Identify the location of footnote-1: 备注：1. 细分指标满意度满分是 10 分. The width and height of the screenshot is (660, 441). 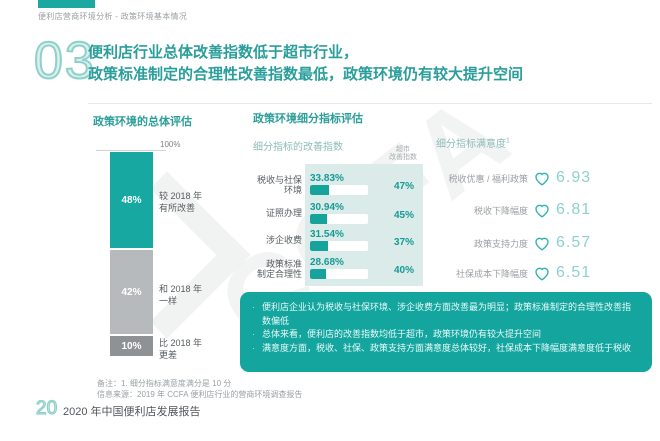
(164, 383).